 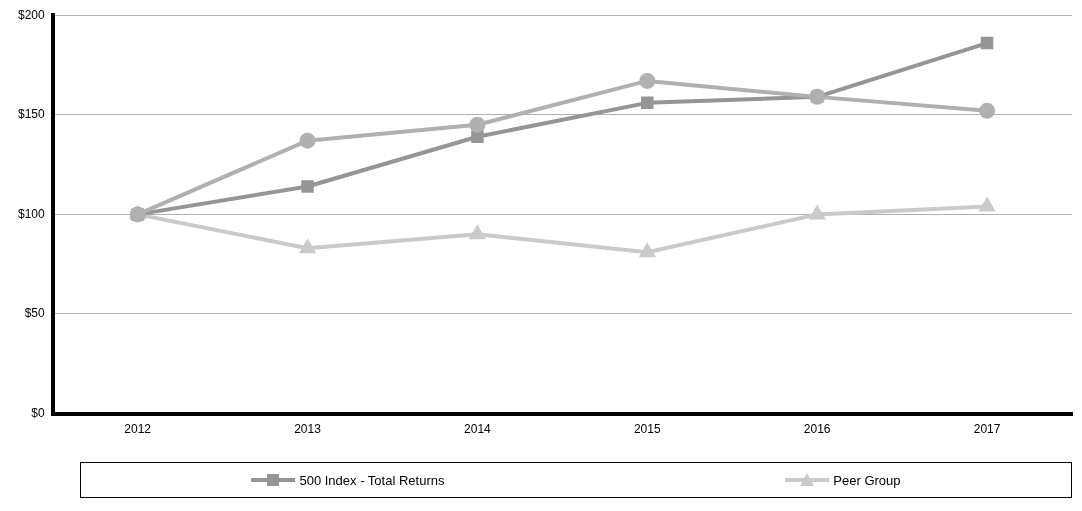 I want to click on y-tick-label: $150, so click(x=31, y=114).